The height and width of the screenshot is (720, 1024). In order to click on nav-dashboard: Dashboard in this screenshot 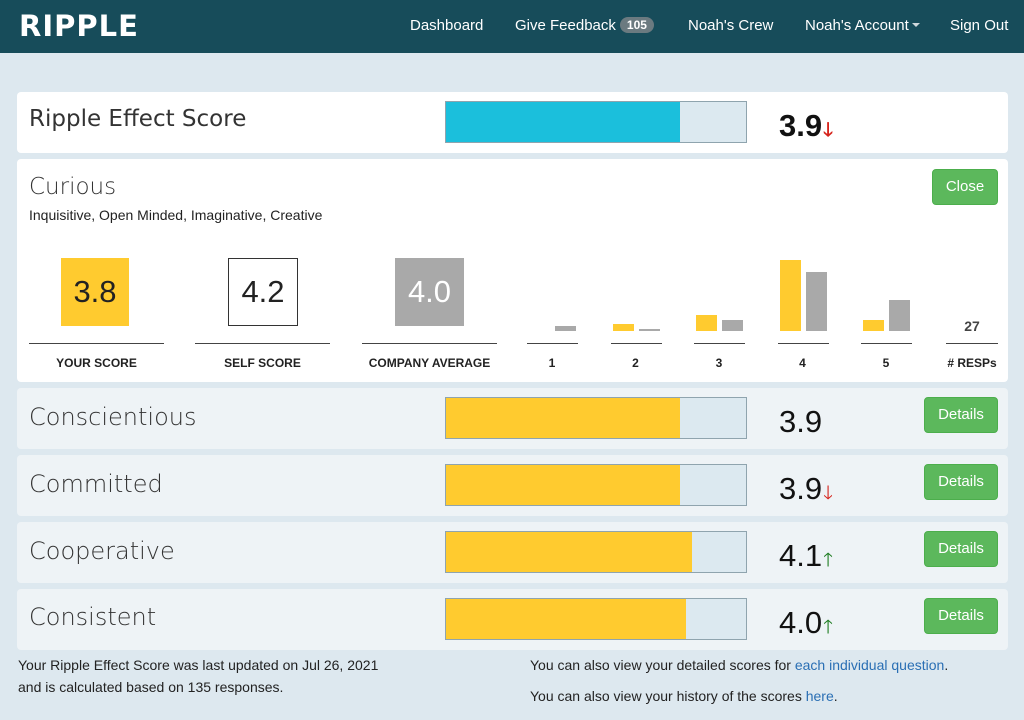, I will do `click(447, 25)`.